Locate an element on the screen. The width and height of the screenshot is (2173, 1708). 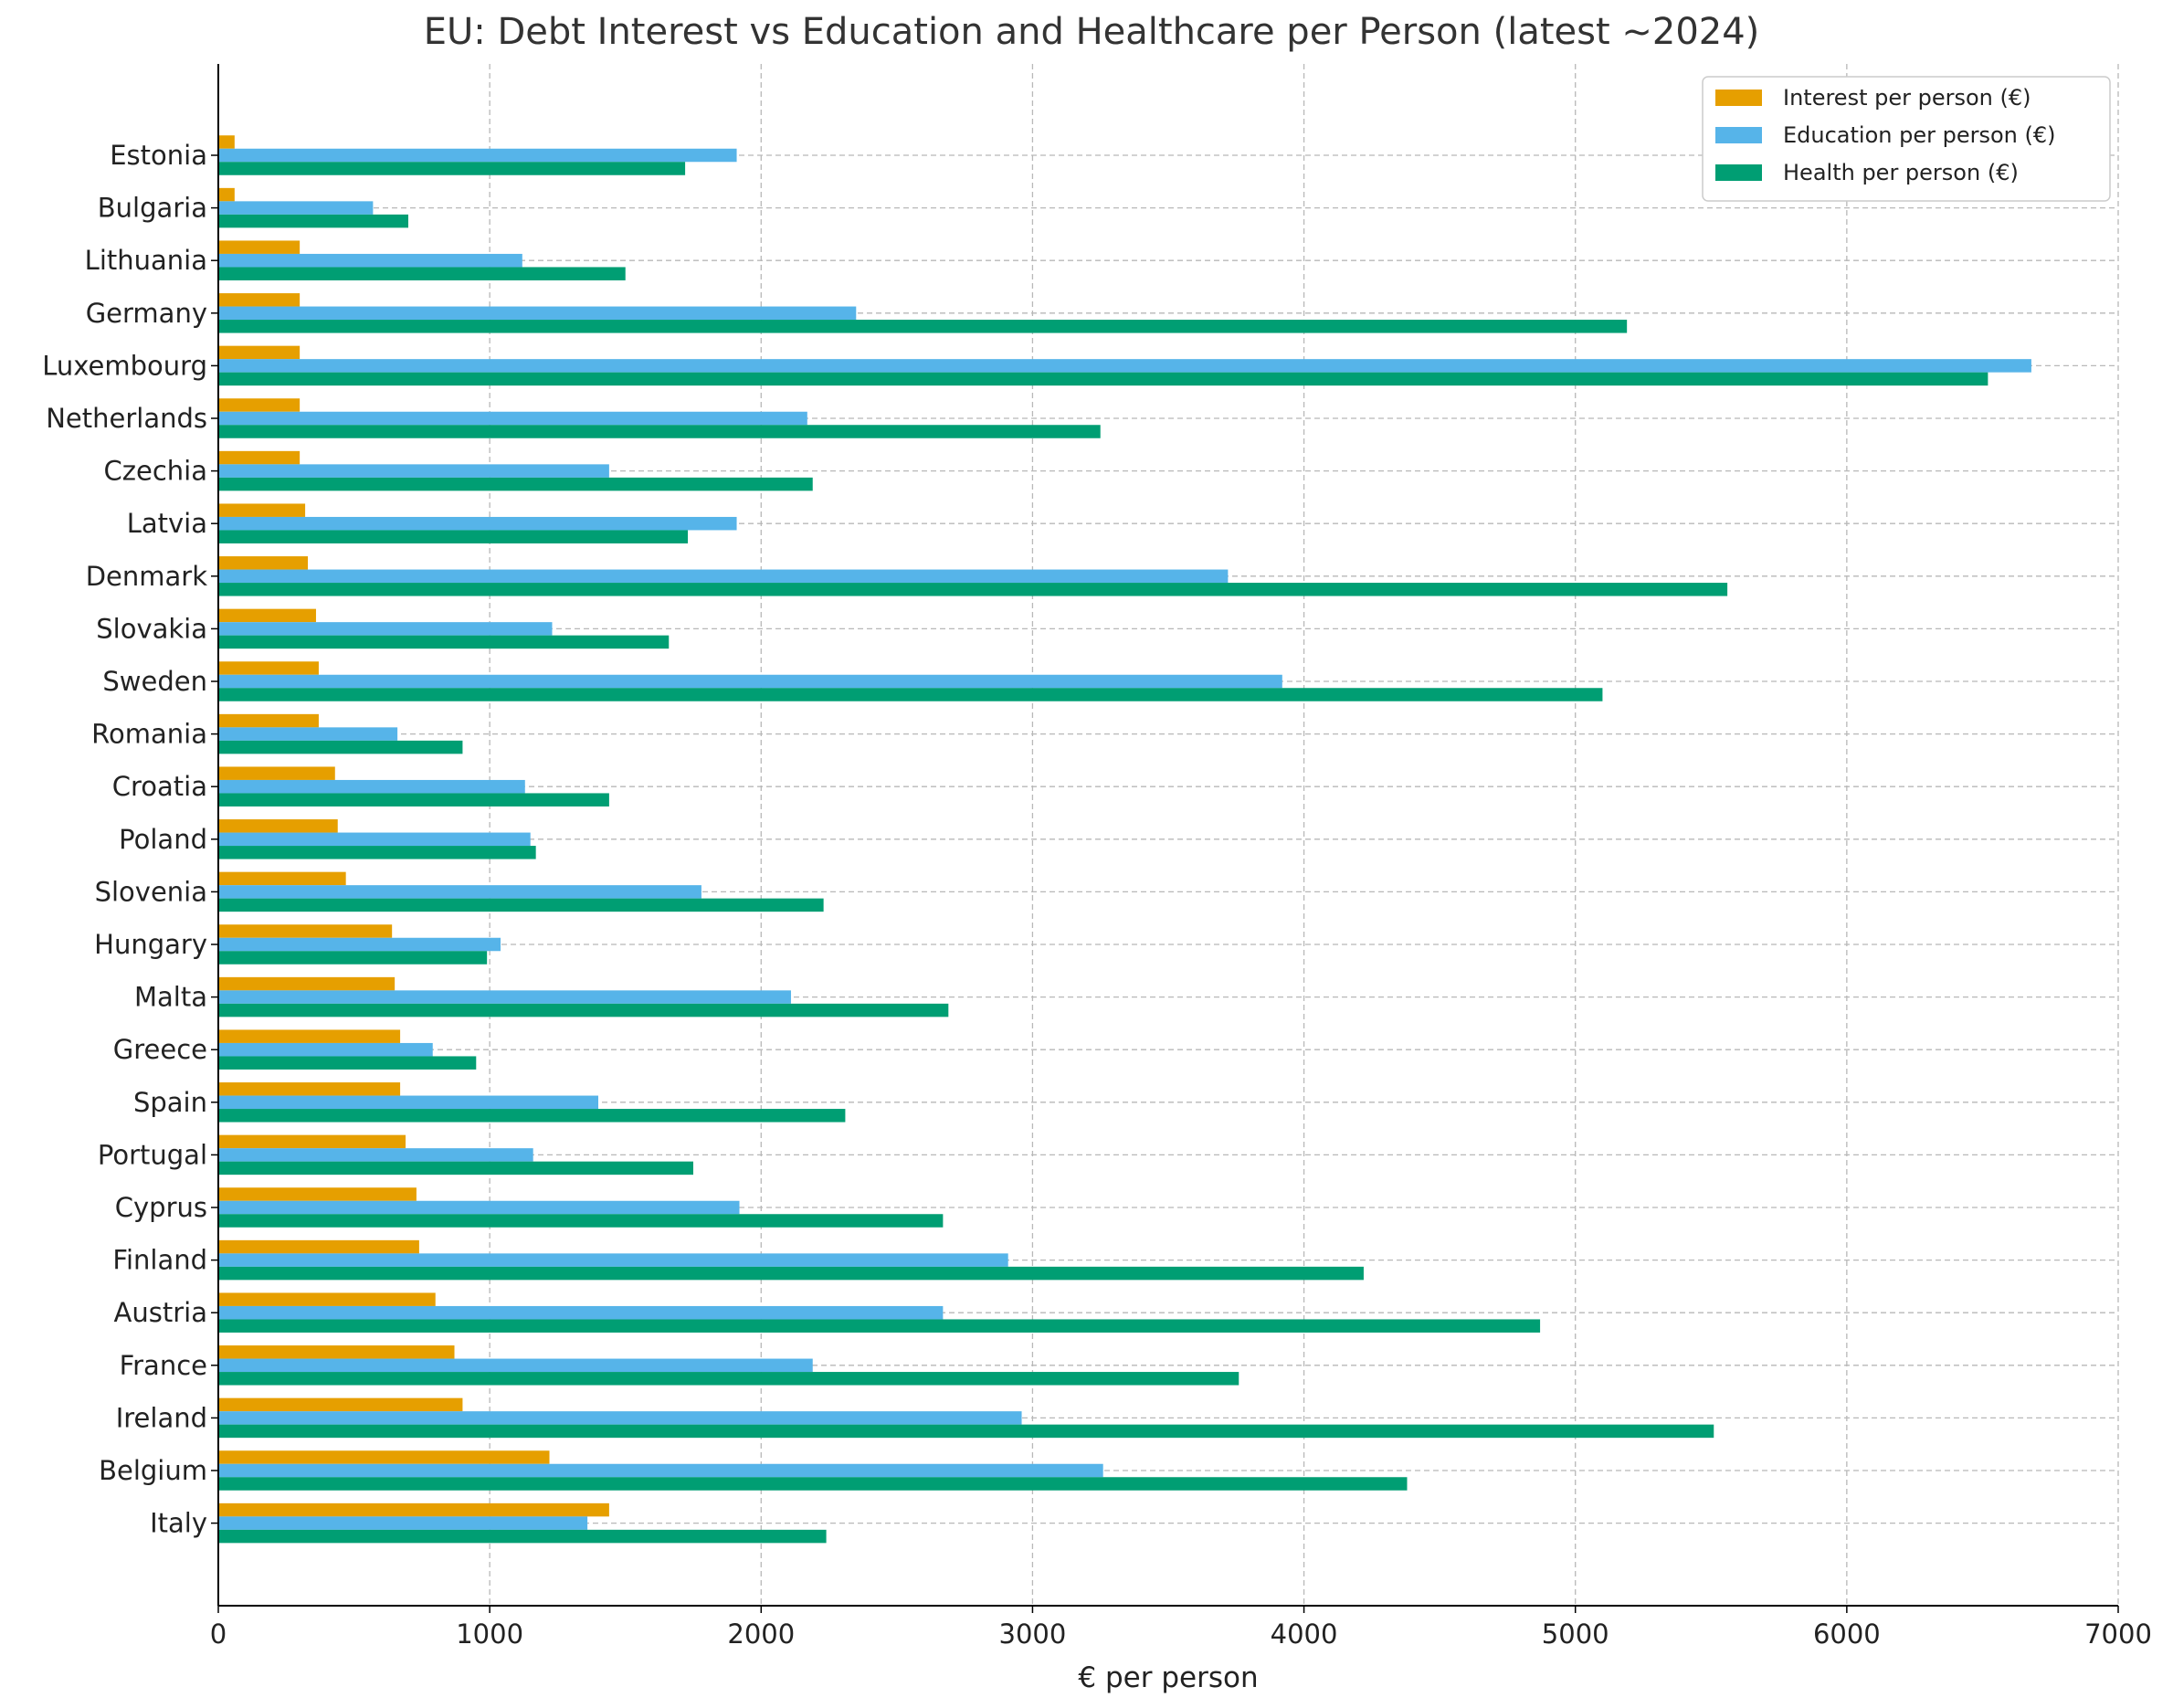
legend-box is located at coordinates (1906, 139).